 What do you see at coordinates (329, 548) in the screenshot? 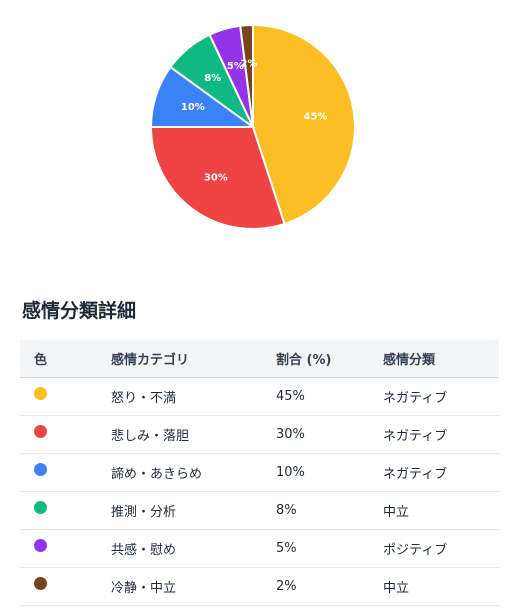
I see `ratio-cell: 5%` at bounding box center [329, 548].